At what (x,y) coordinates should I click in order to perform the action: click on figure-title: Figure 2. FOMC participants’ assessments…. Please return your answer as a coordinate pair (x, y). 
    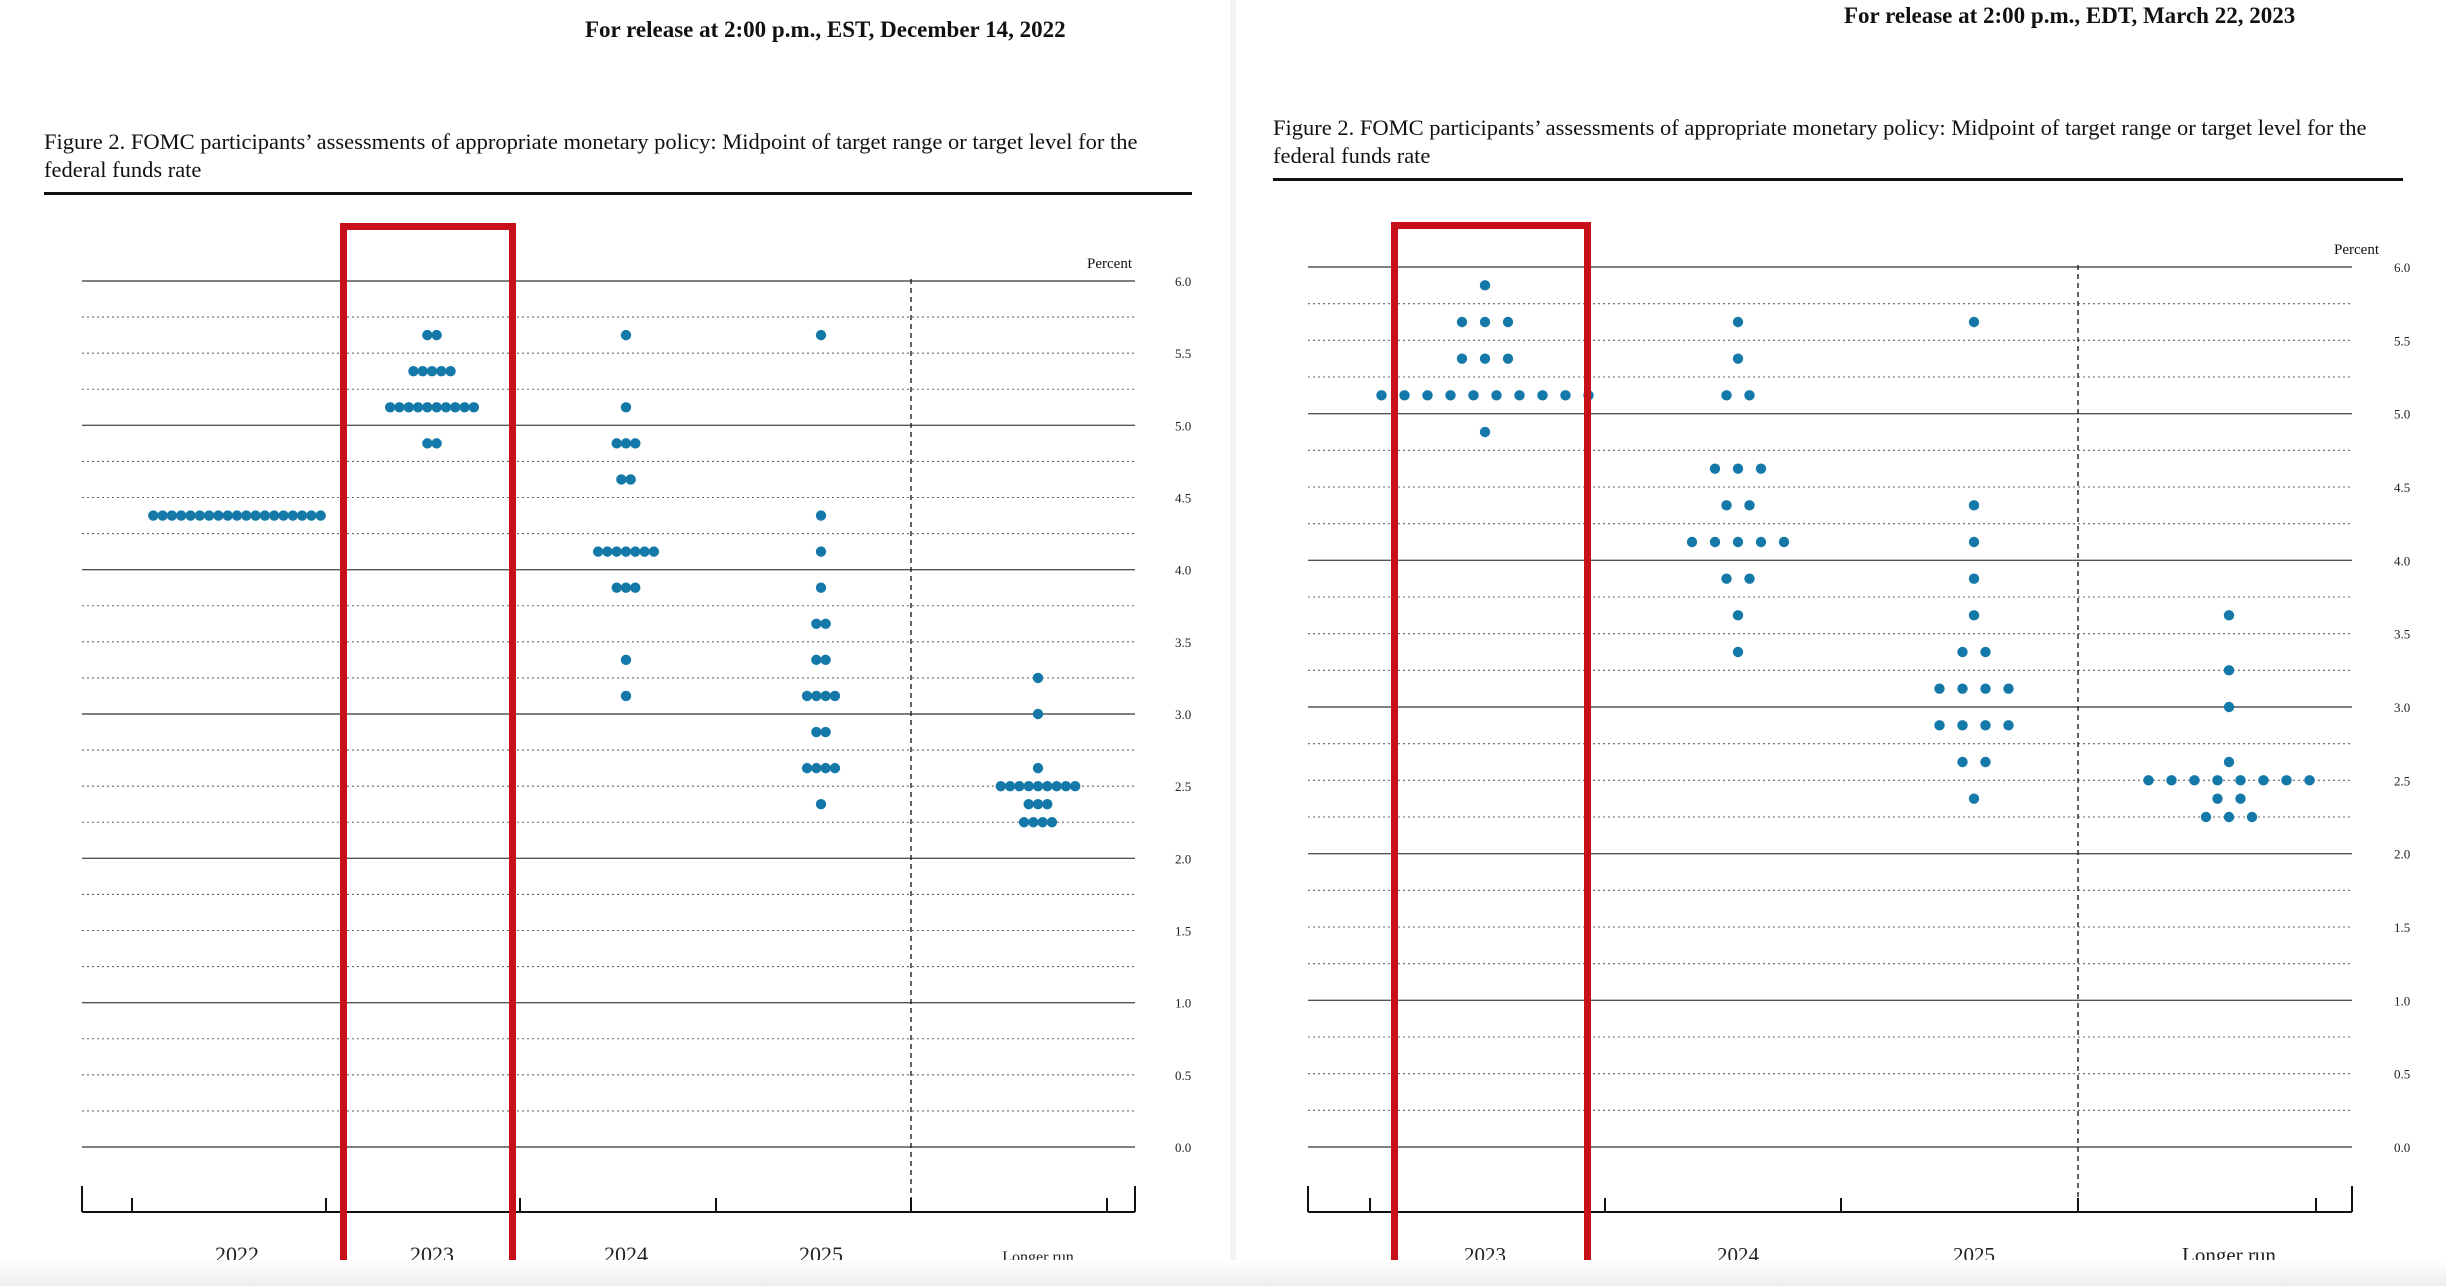
    Looking at the image, I should click on (591, 155).